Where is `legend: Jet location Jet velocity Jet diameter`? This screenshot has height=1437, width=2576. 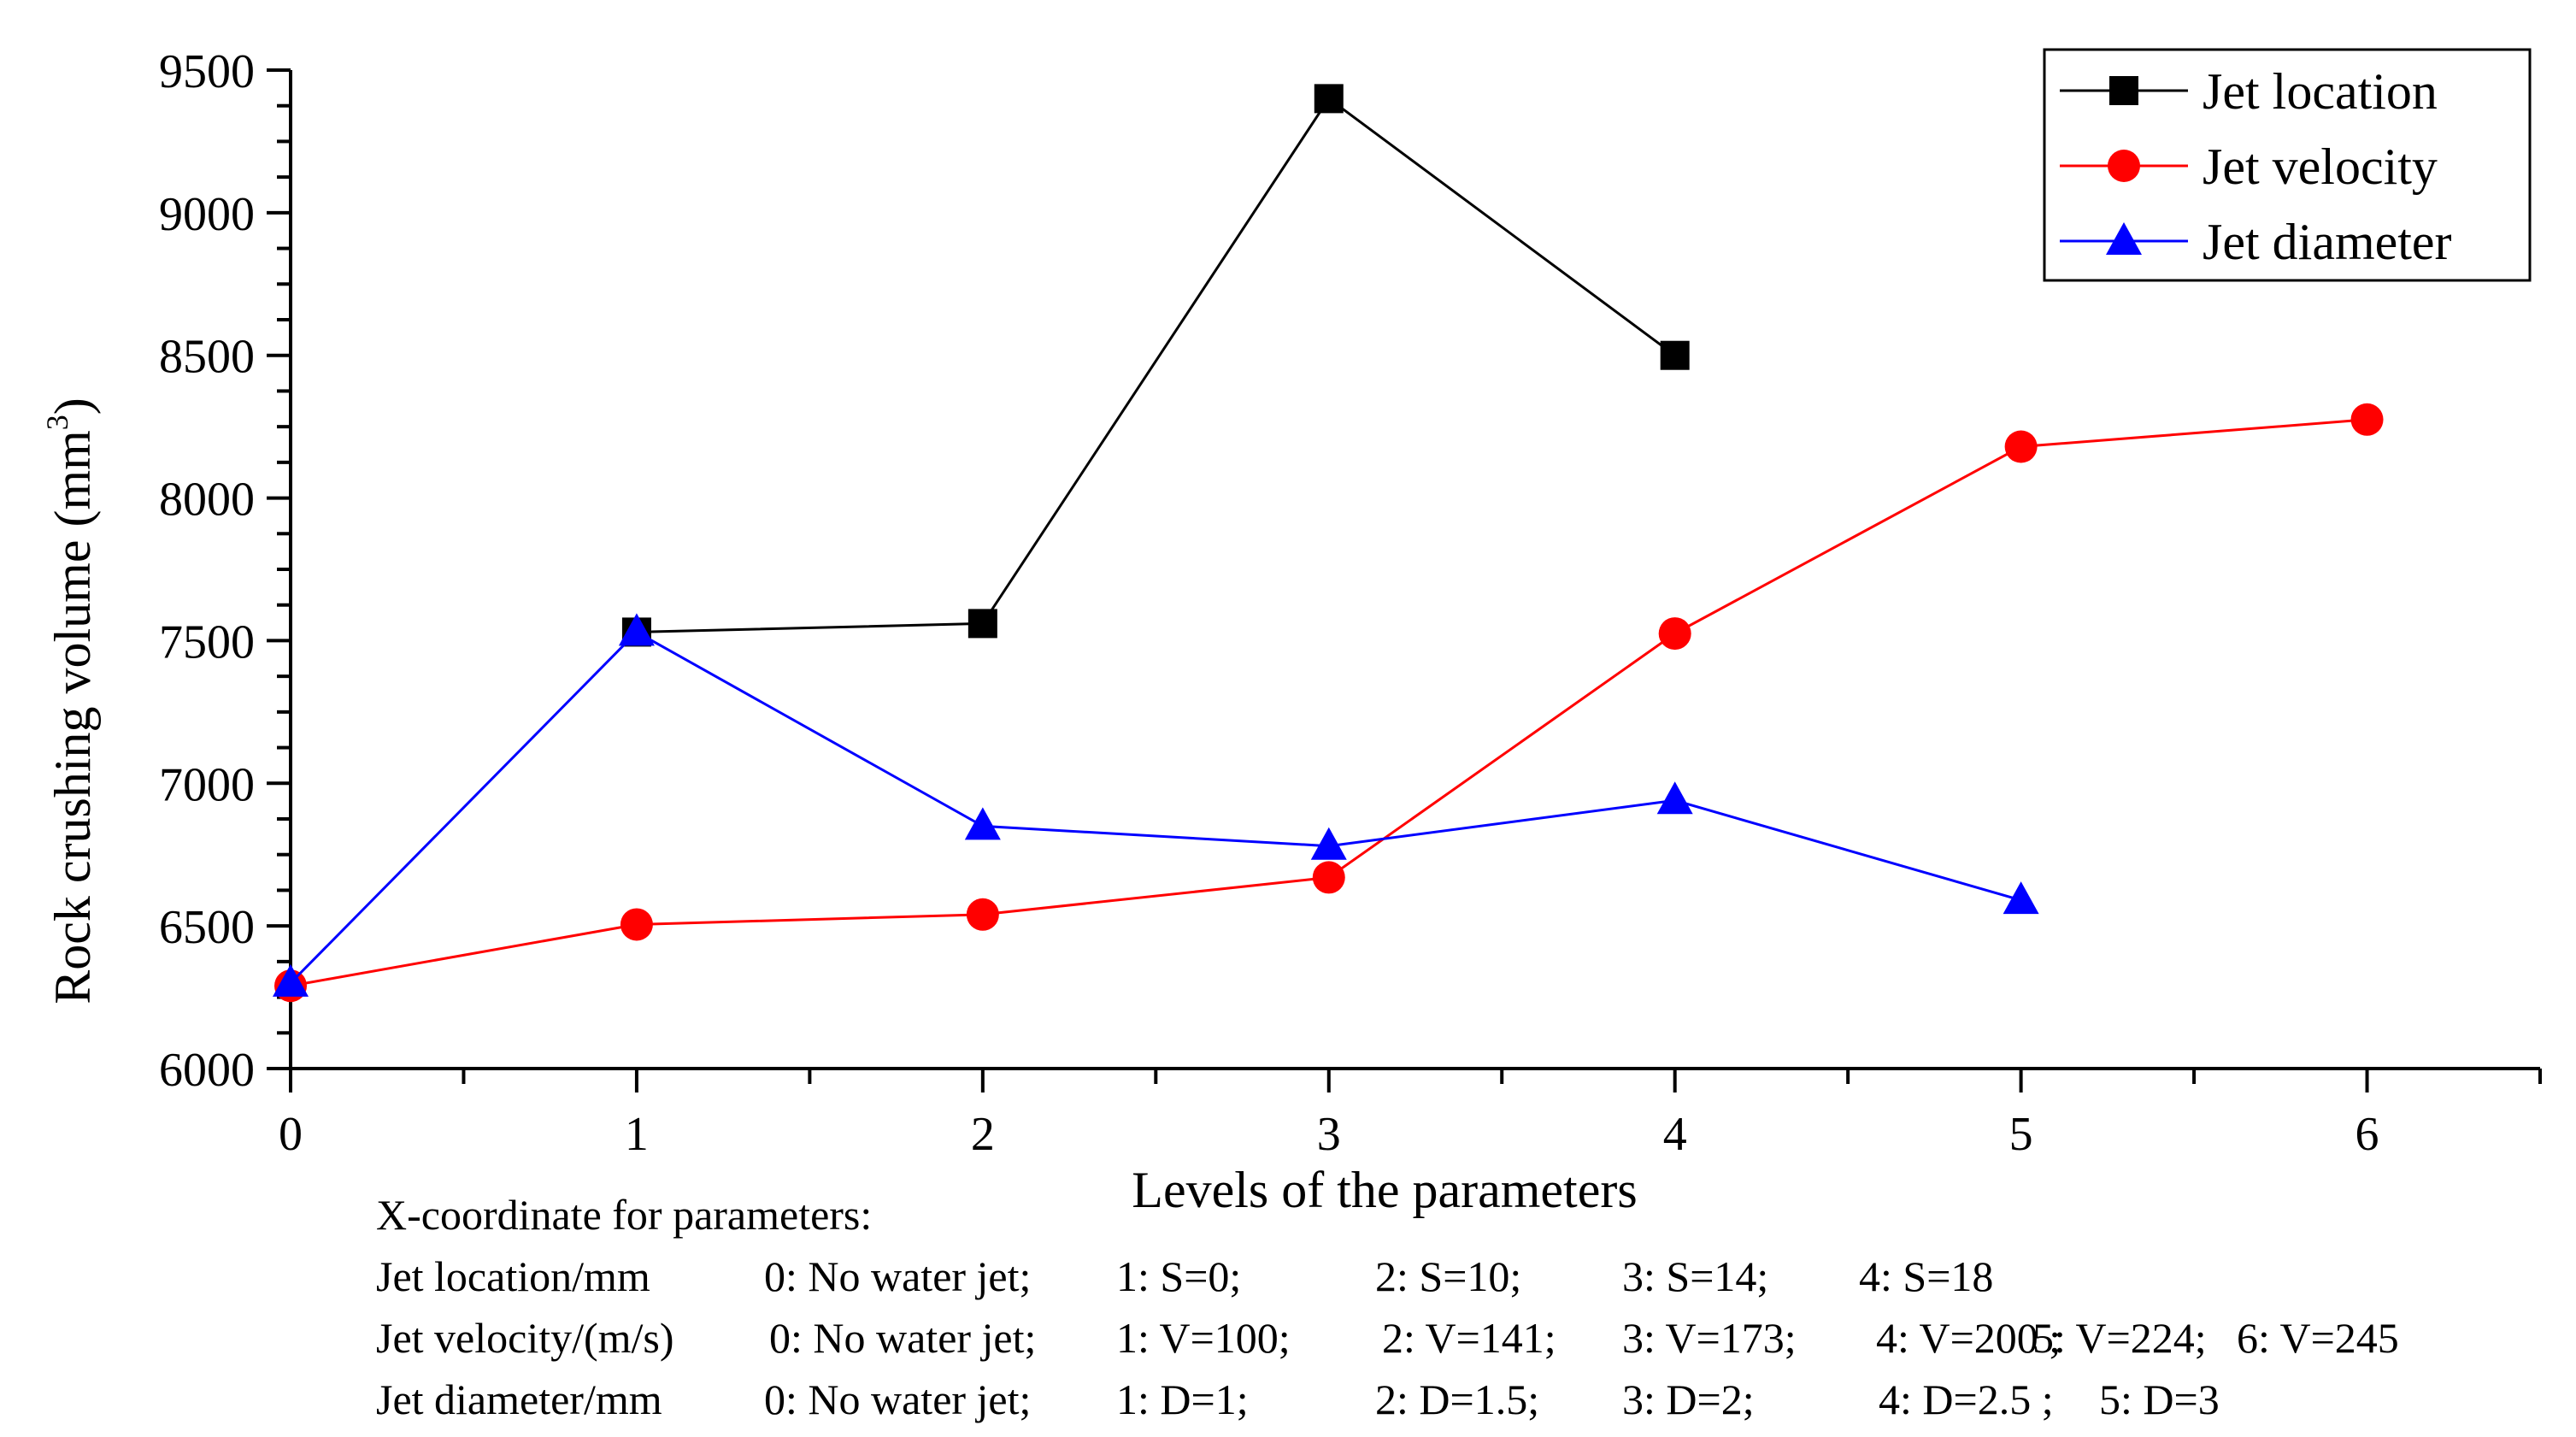 legend: Jet location Jet velocity Jet diameter is located at coordinates (2287, 165).